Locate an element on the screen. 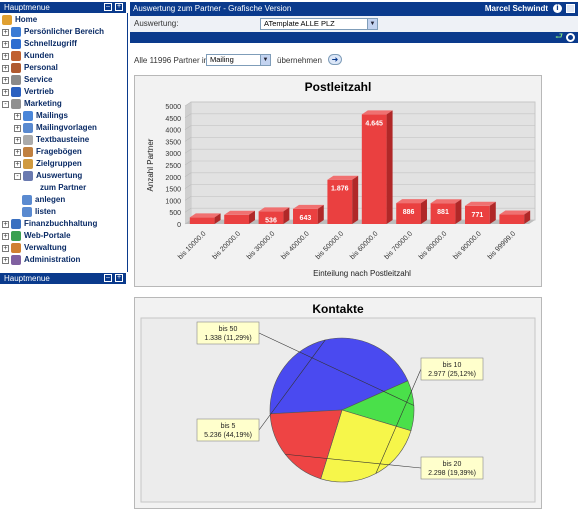  analysis-select: ATemplate ALLE PLZ ▼ is located at coordinates (319, 24).